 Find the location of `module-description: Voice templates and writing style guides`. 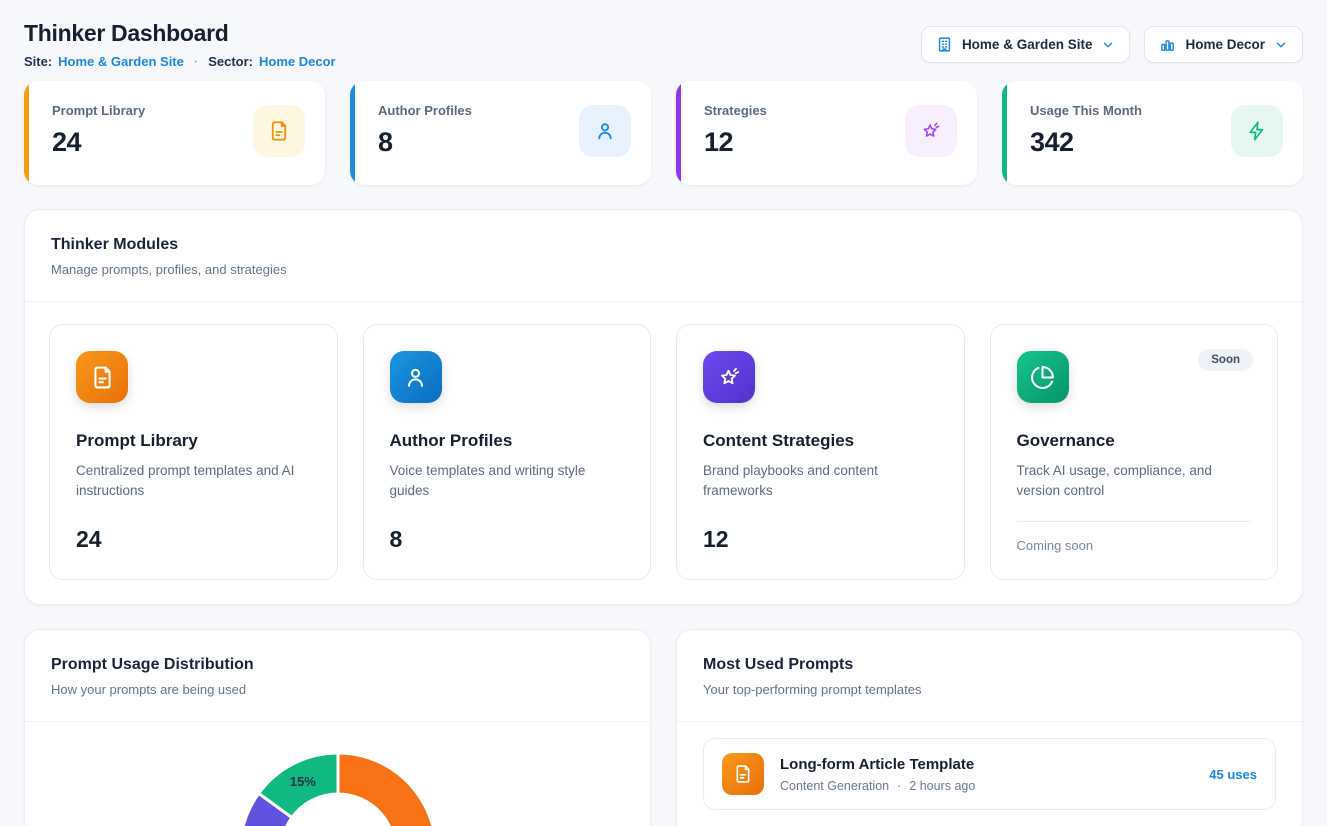

module-description: Voice templates and writing style guides is located at coordinates (487, 481).